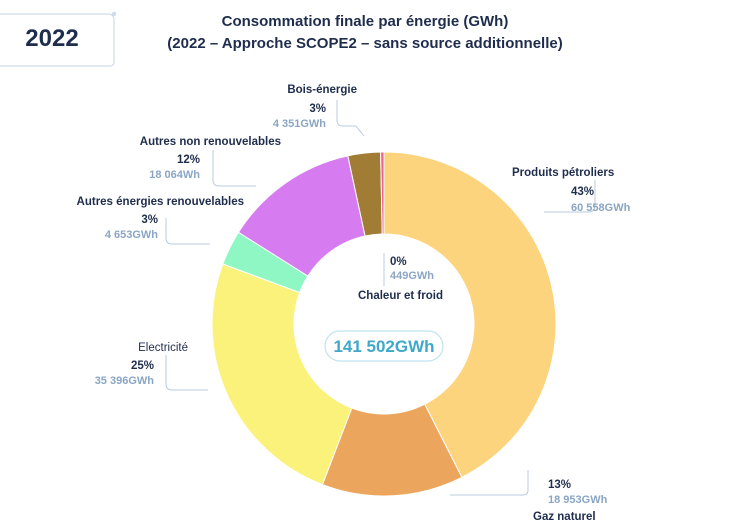  I want to click on donut-slice-chaleur-et-froid, so click(382, 193).